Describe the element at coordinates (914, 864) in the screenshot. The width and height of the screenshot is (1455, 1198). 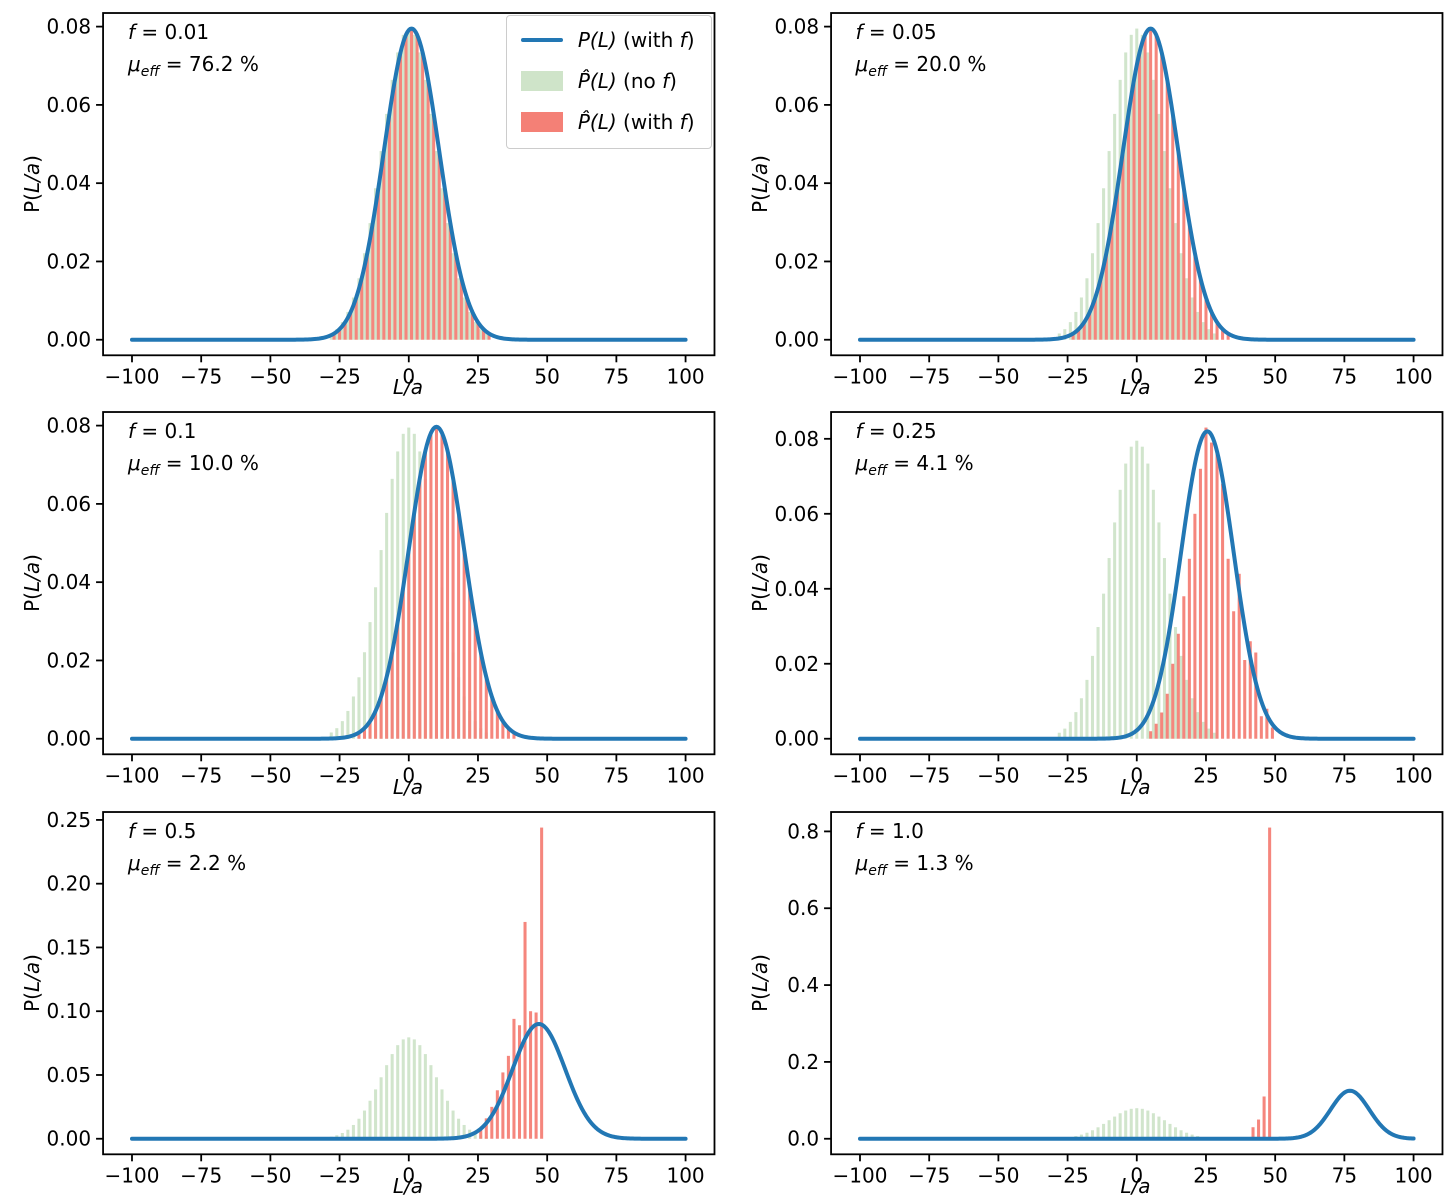
I see `annotation-mu-eff: μeff = 1.3 %` at that location.